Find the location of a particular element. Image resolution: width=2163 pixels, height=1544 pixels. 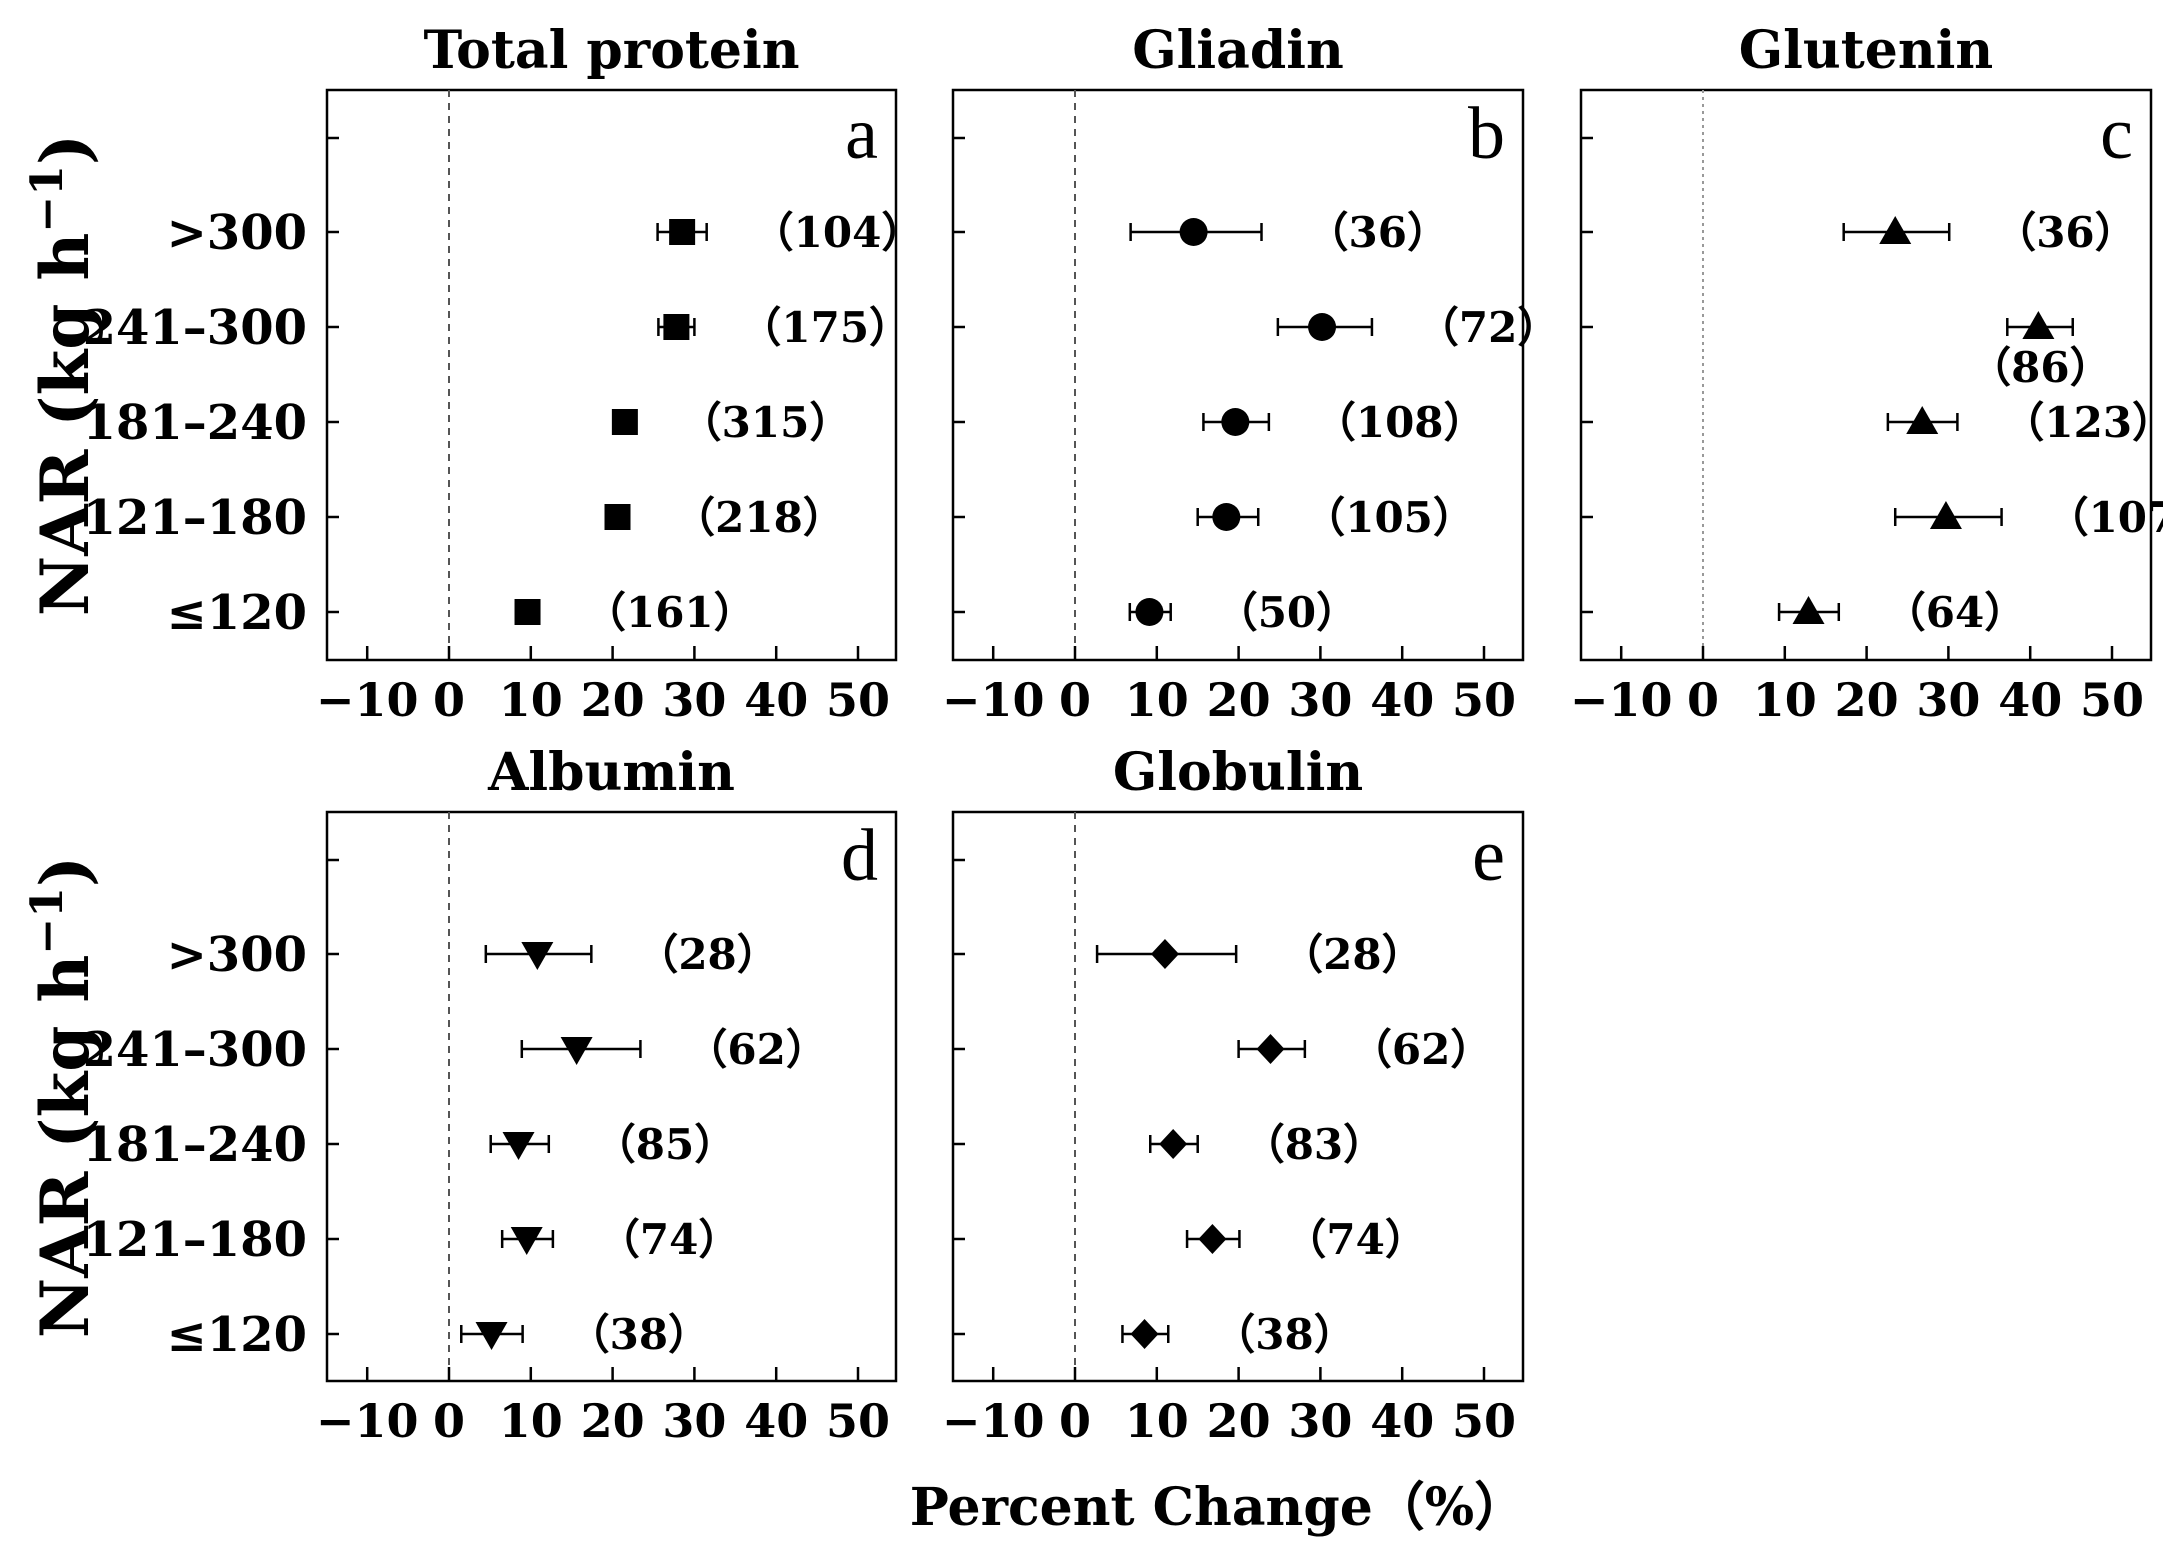

panel-title: Glutenin is located at coordinates (1866, 50).